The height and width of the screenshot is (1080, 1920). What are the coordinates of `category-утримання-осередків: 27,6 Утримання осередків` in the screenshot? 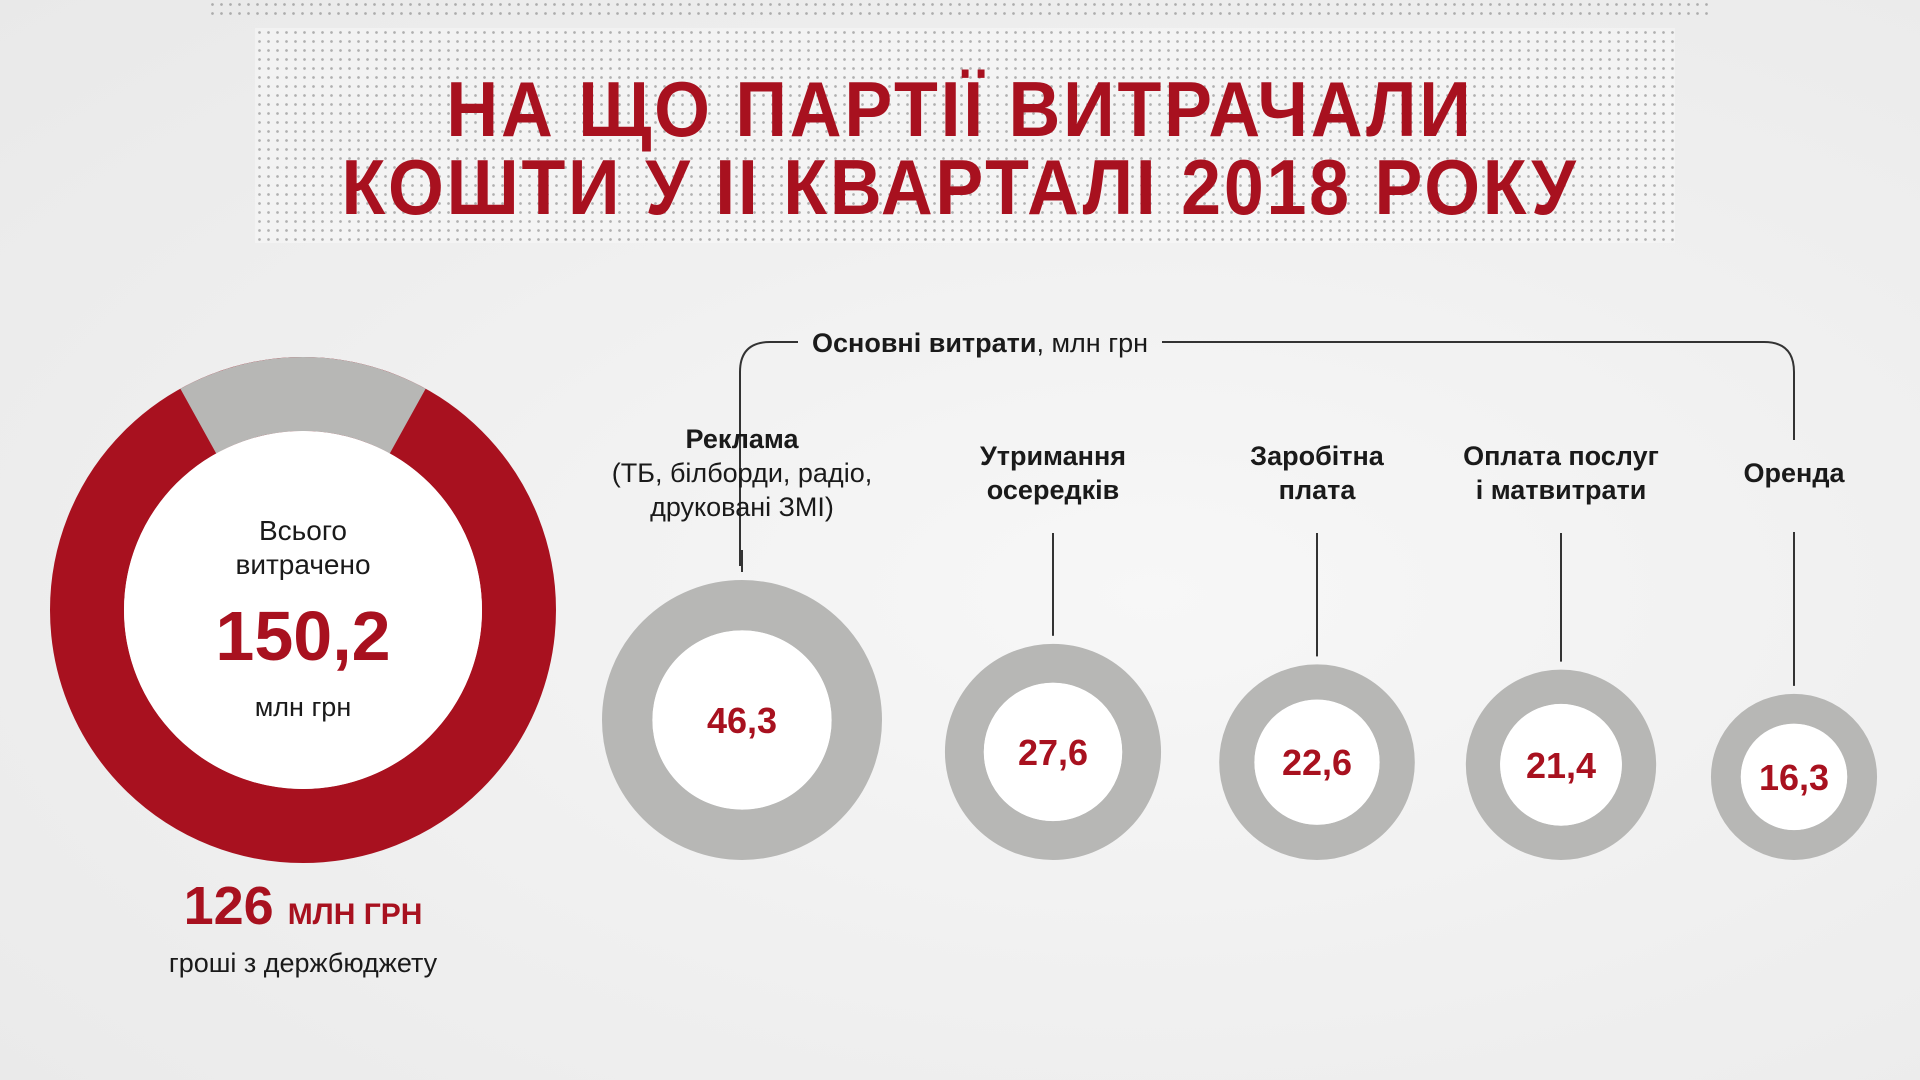 It's located at (1053, 650).